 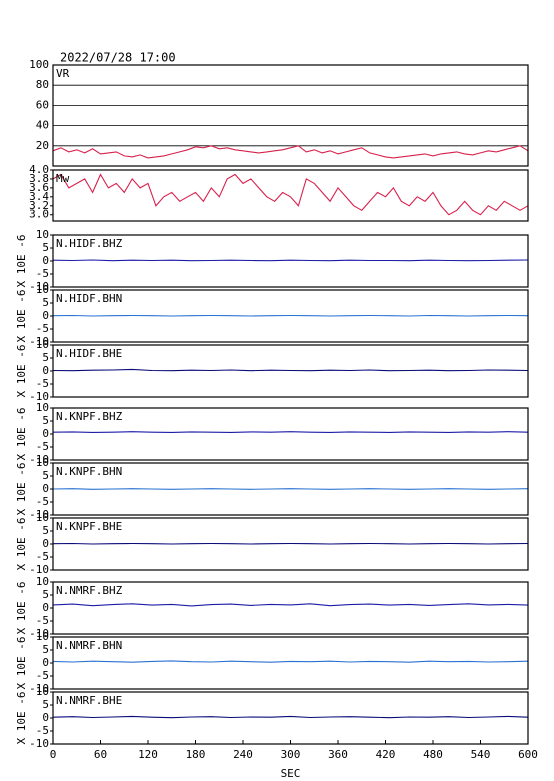 I want to click on x-tick-label: 600, so click(x=528, y=754).